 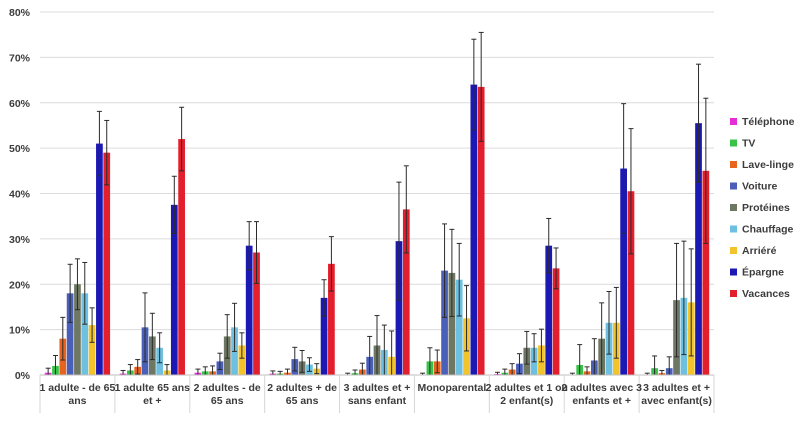 I want to click on legend-label: TV, so click(x=748, y=144).